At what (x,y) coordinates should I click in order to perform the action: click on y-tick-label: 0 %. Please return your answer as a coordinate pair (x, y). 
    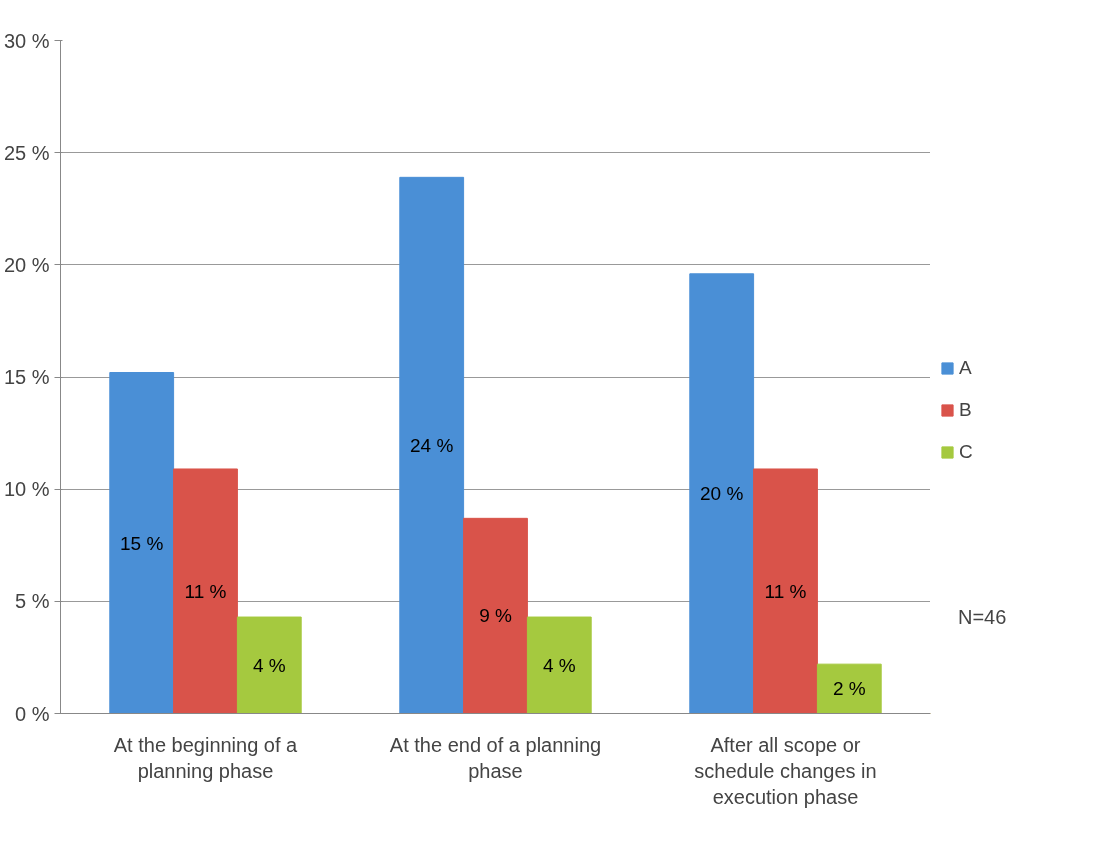
    Looking at the image, I should click on (32, 713).